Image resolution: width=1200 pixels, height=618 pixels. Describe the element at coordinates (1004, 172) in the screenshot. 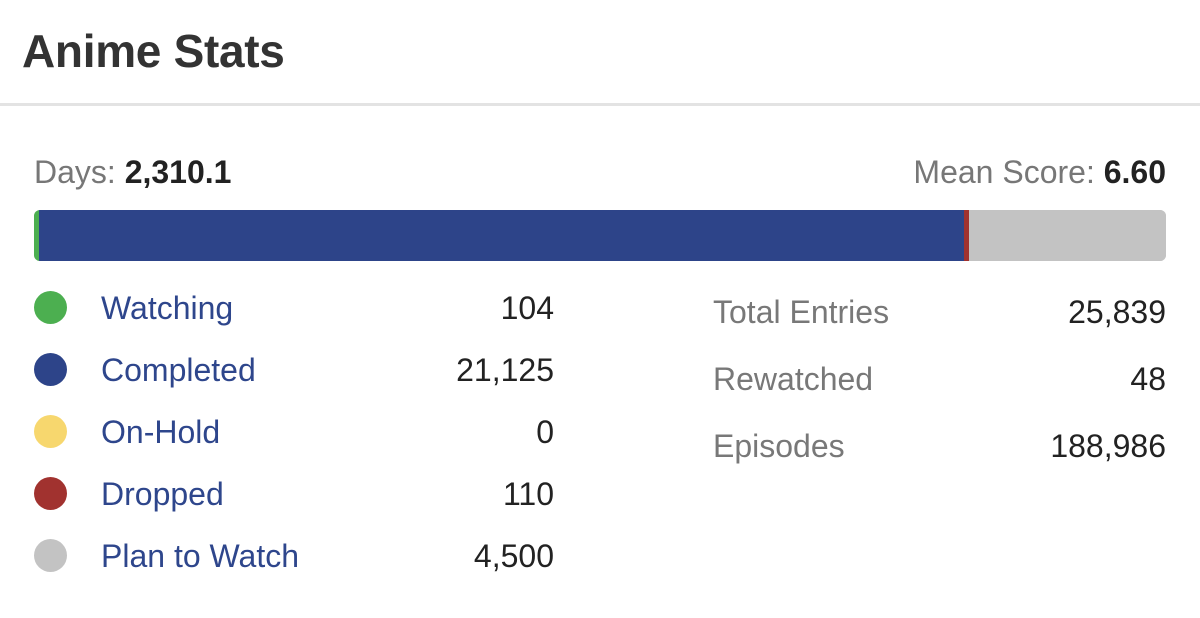

I see `mean-score-label: Mean Score:` at that location.